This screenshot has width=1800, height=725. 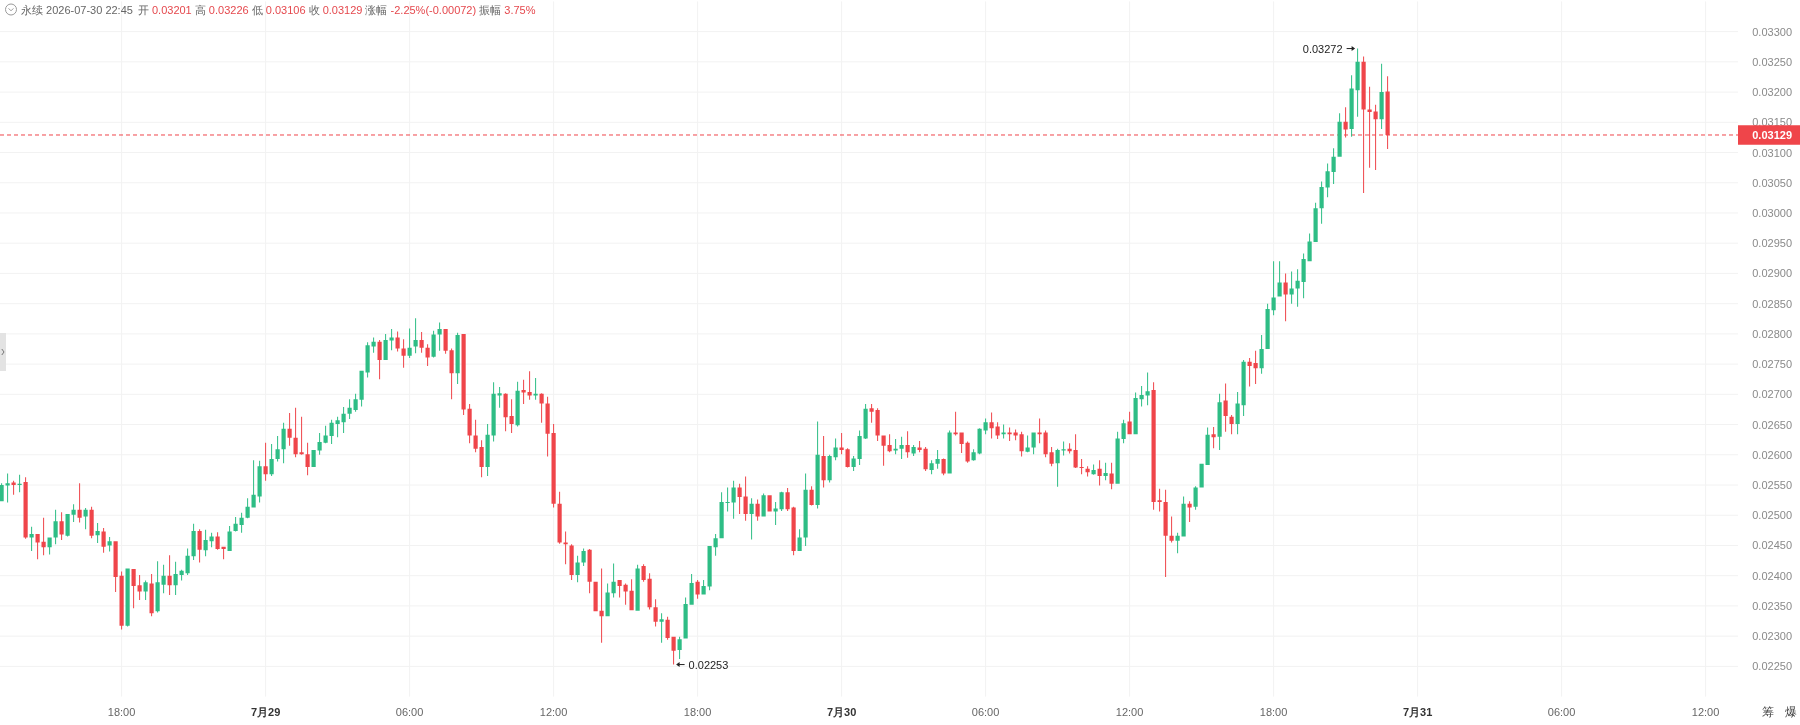 What do you see at coordinates (1772, 61) in the screenshot?
I see `y-tick-label: 0.03250` at bounding box center [1772, 61].